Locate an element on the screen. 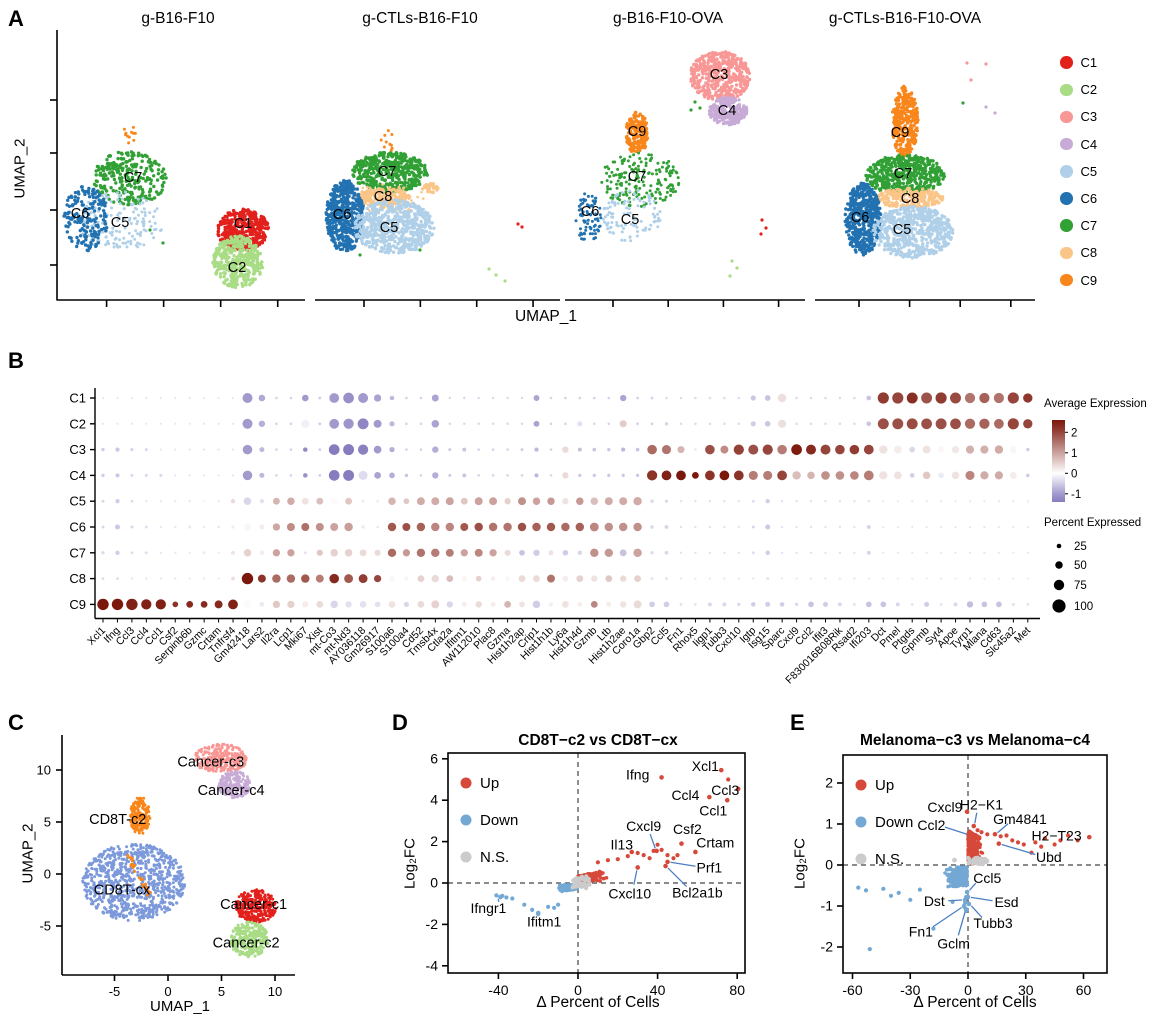  de-gene-label-Gclm: Gclm is located at coordinates (953, 944).